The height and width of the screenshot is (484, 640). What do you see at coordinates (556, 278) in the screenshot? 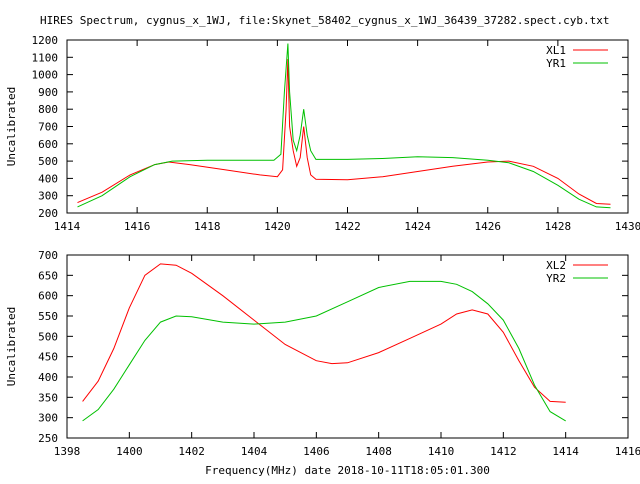
I see `legend-label: YR2` at bounding box center [556, 278].